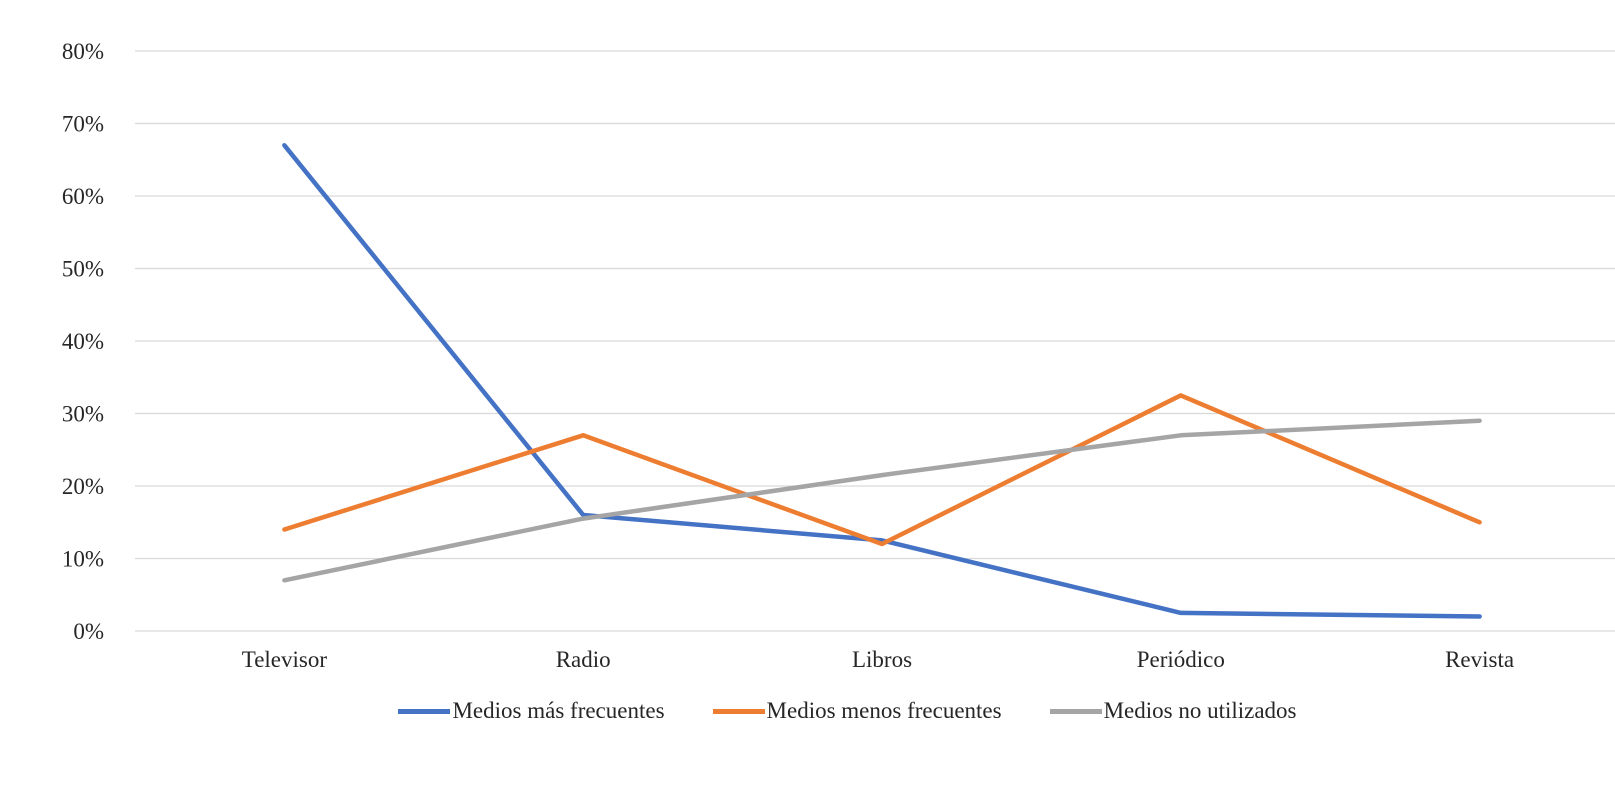  I want to click on y-tick-label: 50%, so click(83, 269).